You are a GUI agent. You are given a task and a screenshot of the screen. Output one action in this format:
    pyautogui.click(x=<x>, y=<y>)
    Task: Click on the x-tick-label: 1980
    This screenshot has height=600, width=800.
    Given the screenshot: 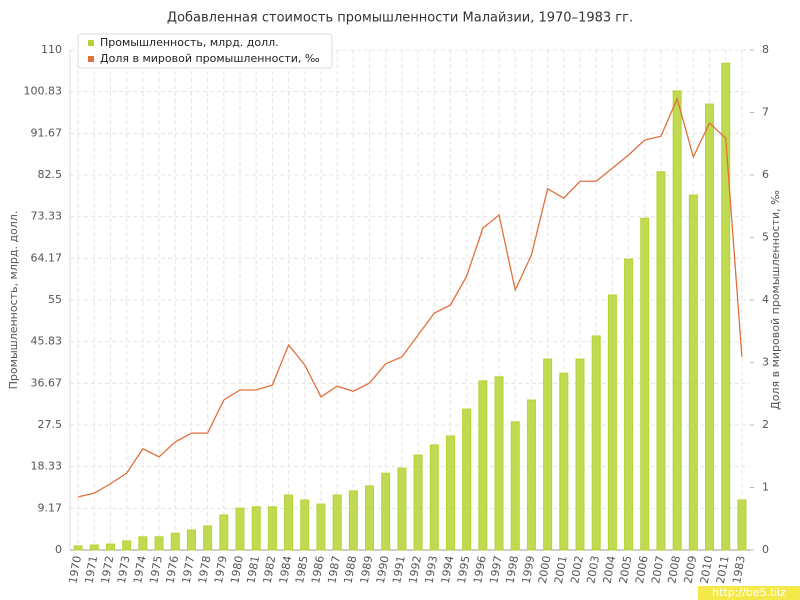 What is the action you would take?
    pyautogui.click(x=237, y=570)
    